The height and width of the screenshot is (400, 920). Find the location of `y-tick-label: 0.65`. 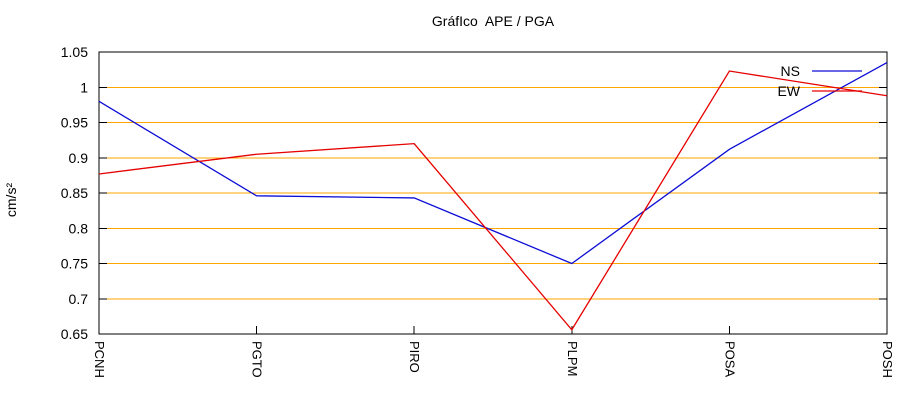

y-tick-label: 0.65 is located at coordinates (74, 334).